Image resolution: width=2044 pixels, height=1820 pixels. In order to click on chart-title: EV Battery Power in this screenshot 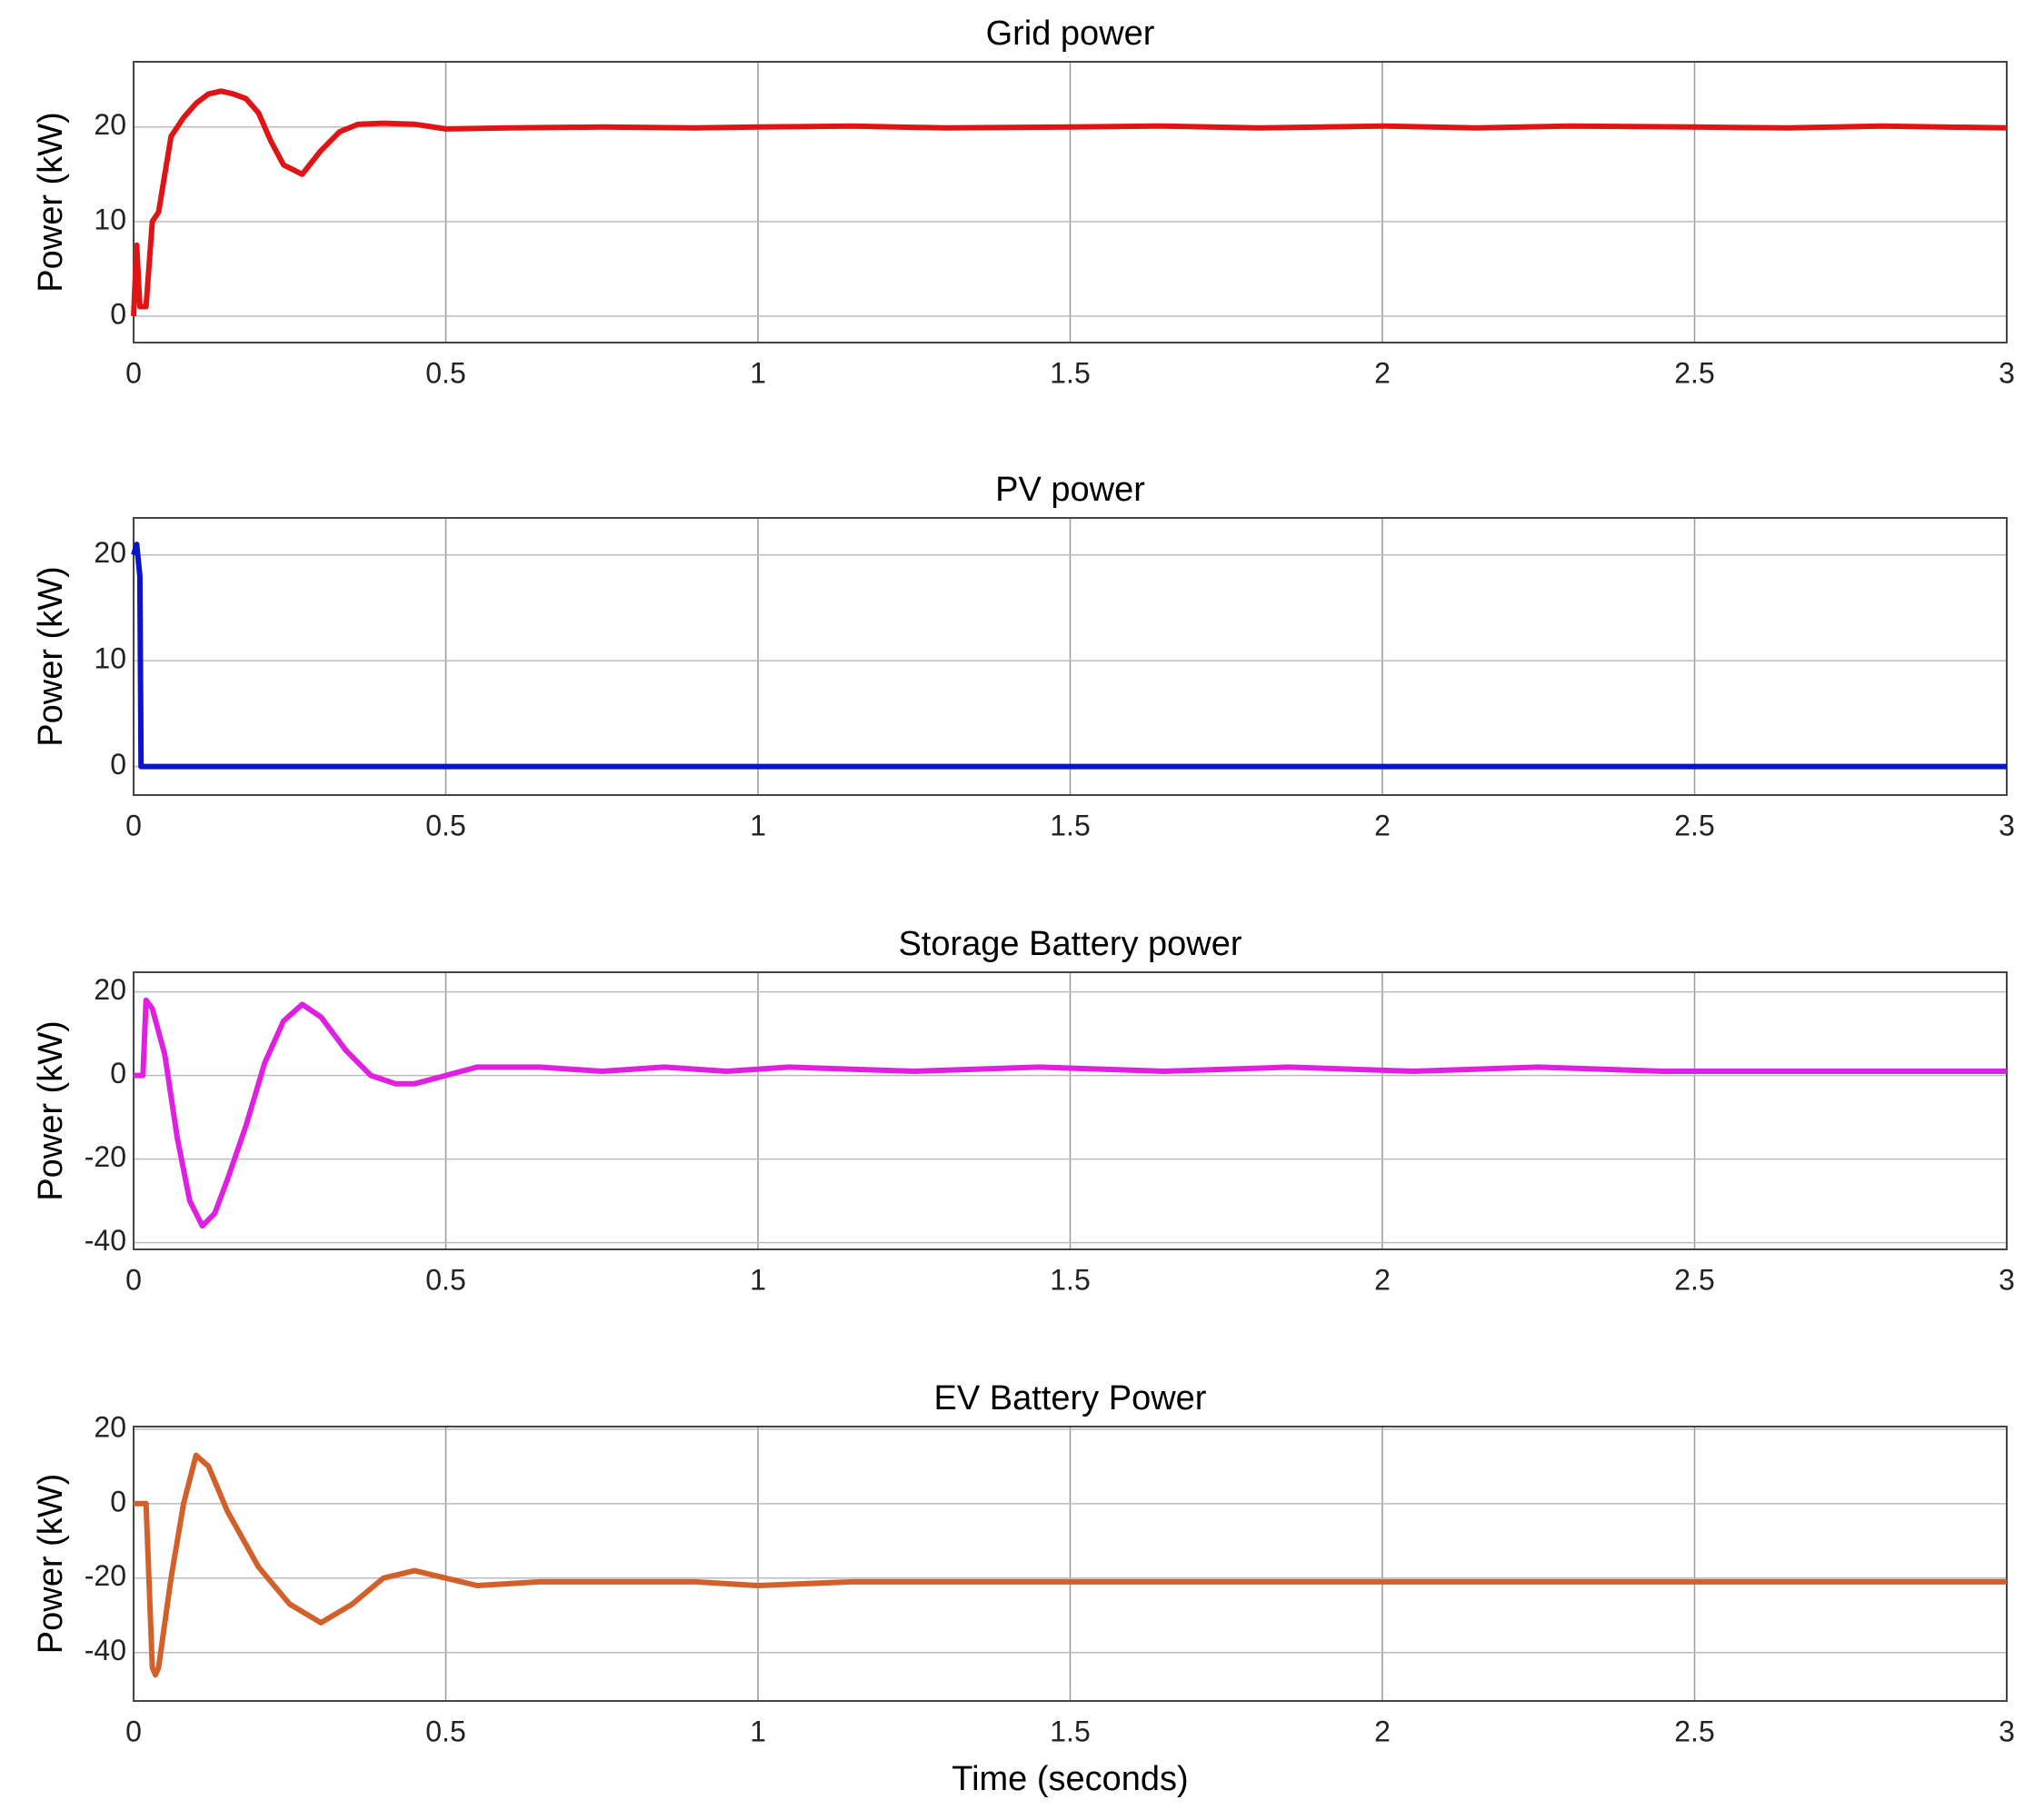, I will do `click(1070, 1398)`.